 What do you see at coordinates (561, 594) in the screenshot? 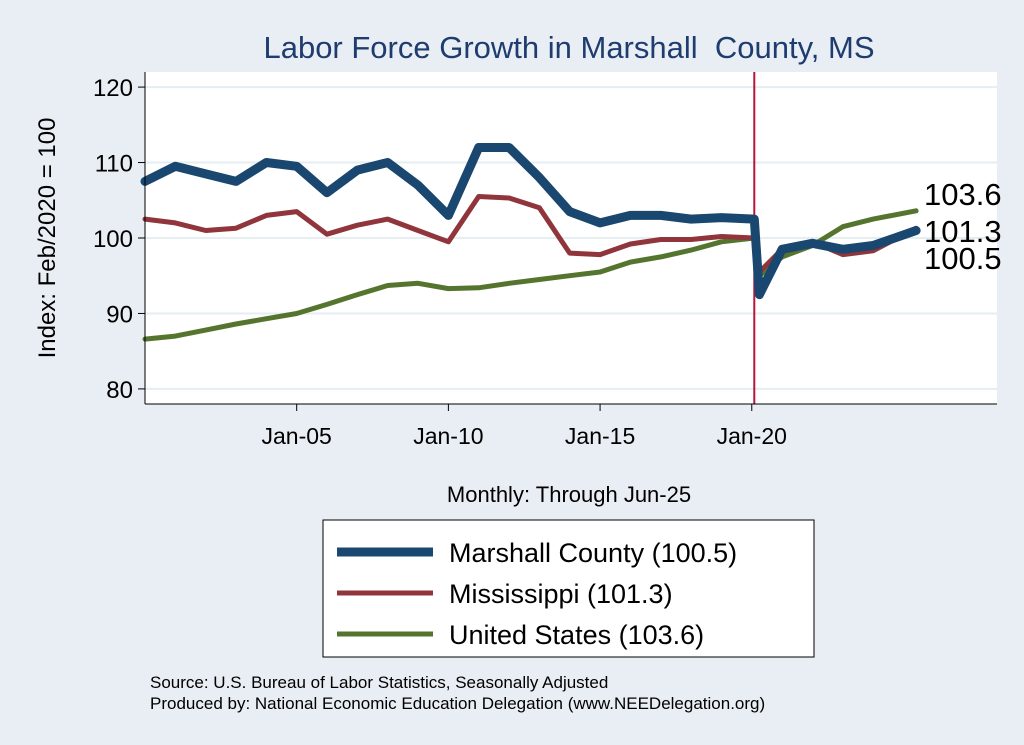
I see `legend-label: Mississippi (101.3)` at bounding box center [561, 594].